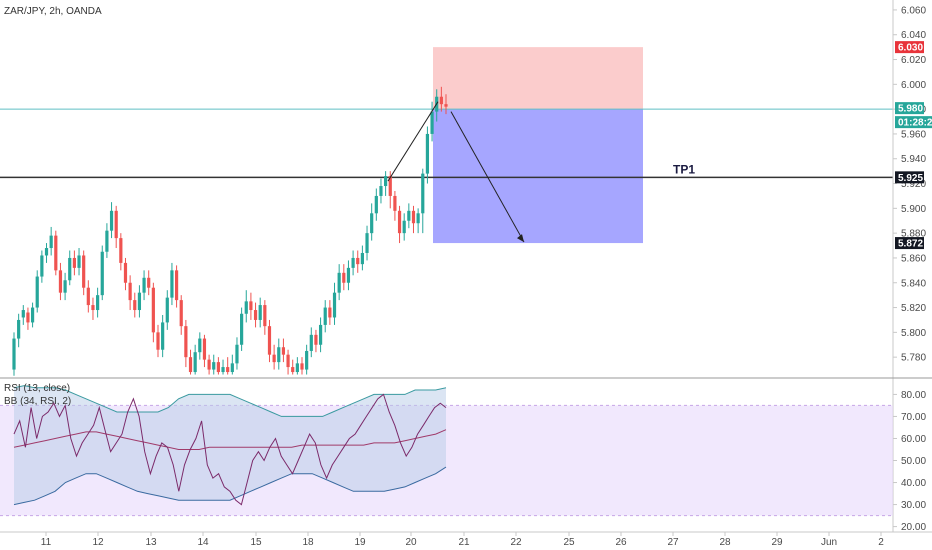 The height and width of the screenshot is (550, 932). Describe the element at coordinates (569, 542) in the screenshot. I see `time-tick-label: 25` at that location.